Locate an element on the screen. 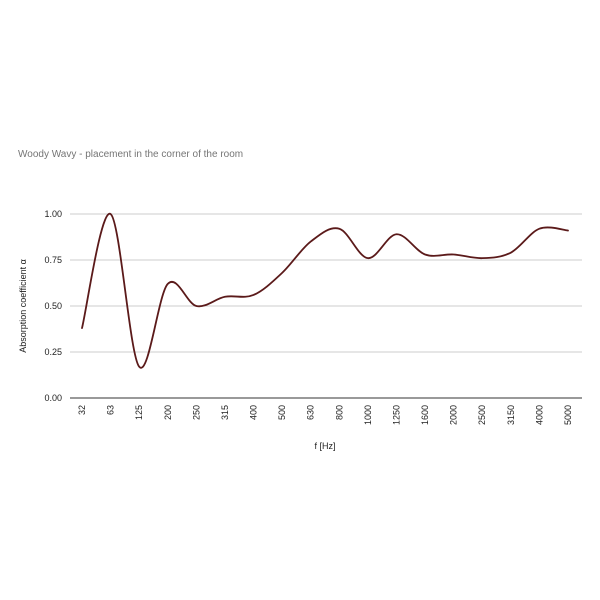 The height and width of the screenshot is (600, 600). y-axis-ticks: 0.00 0.25 0.50 0.75 1.00 is located at coordinates (53, 306).